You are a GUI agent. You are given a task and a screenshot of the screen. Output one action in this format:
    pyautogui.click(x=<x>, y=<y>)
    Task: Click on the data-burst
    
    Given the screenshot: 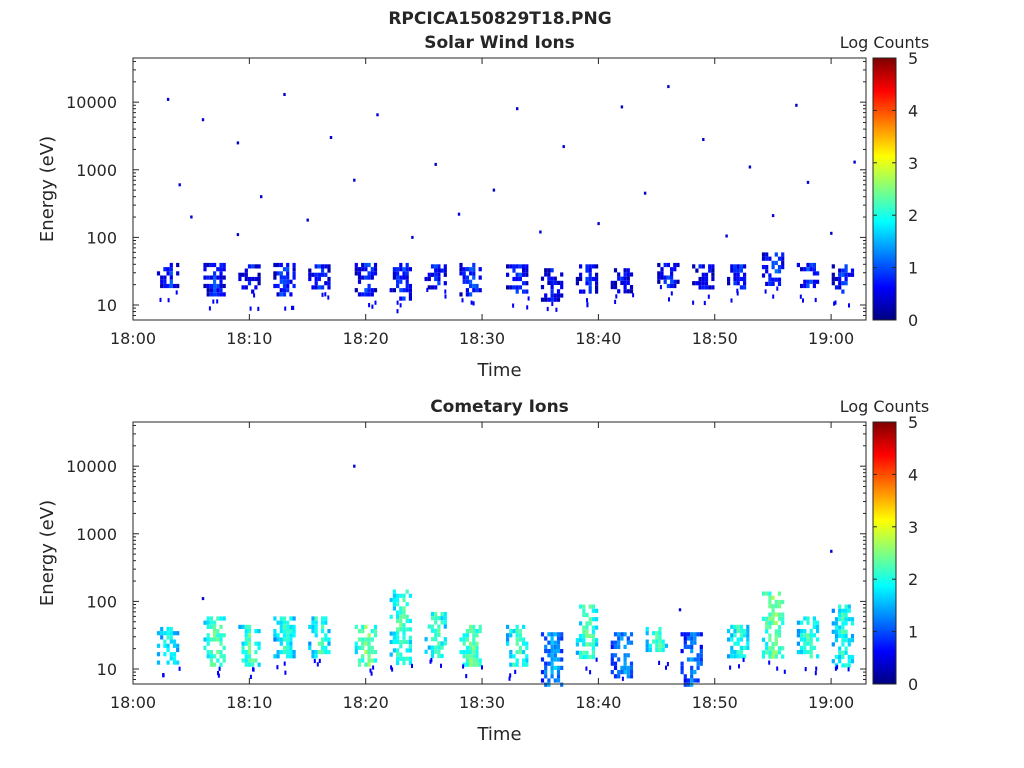 What is the action you would take?
    pyautogui.click(x=366, y=650)
    